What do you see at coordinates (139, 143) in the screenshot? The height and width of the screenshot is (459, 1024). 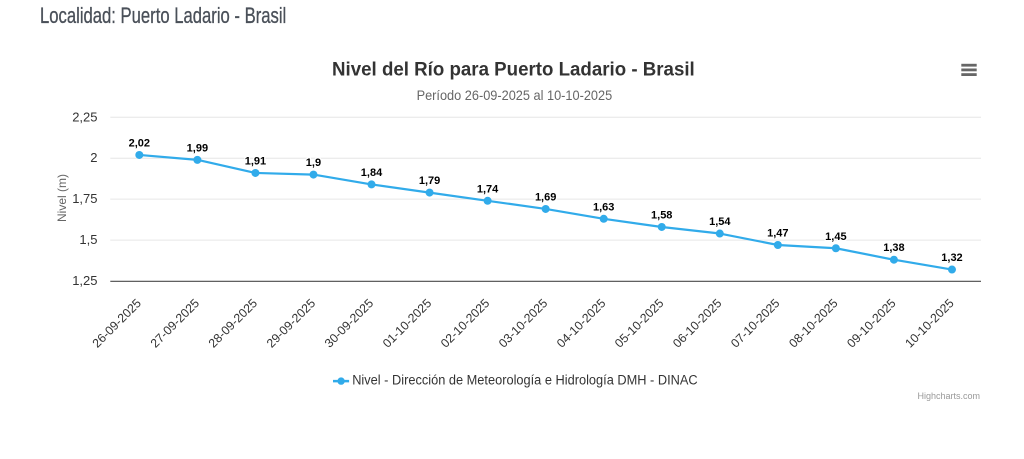 I see `svg-text: 2,02` at bounding box center [139, 143].